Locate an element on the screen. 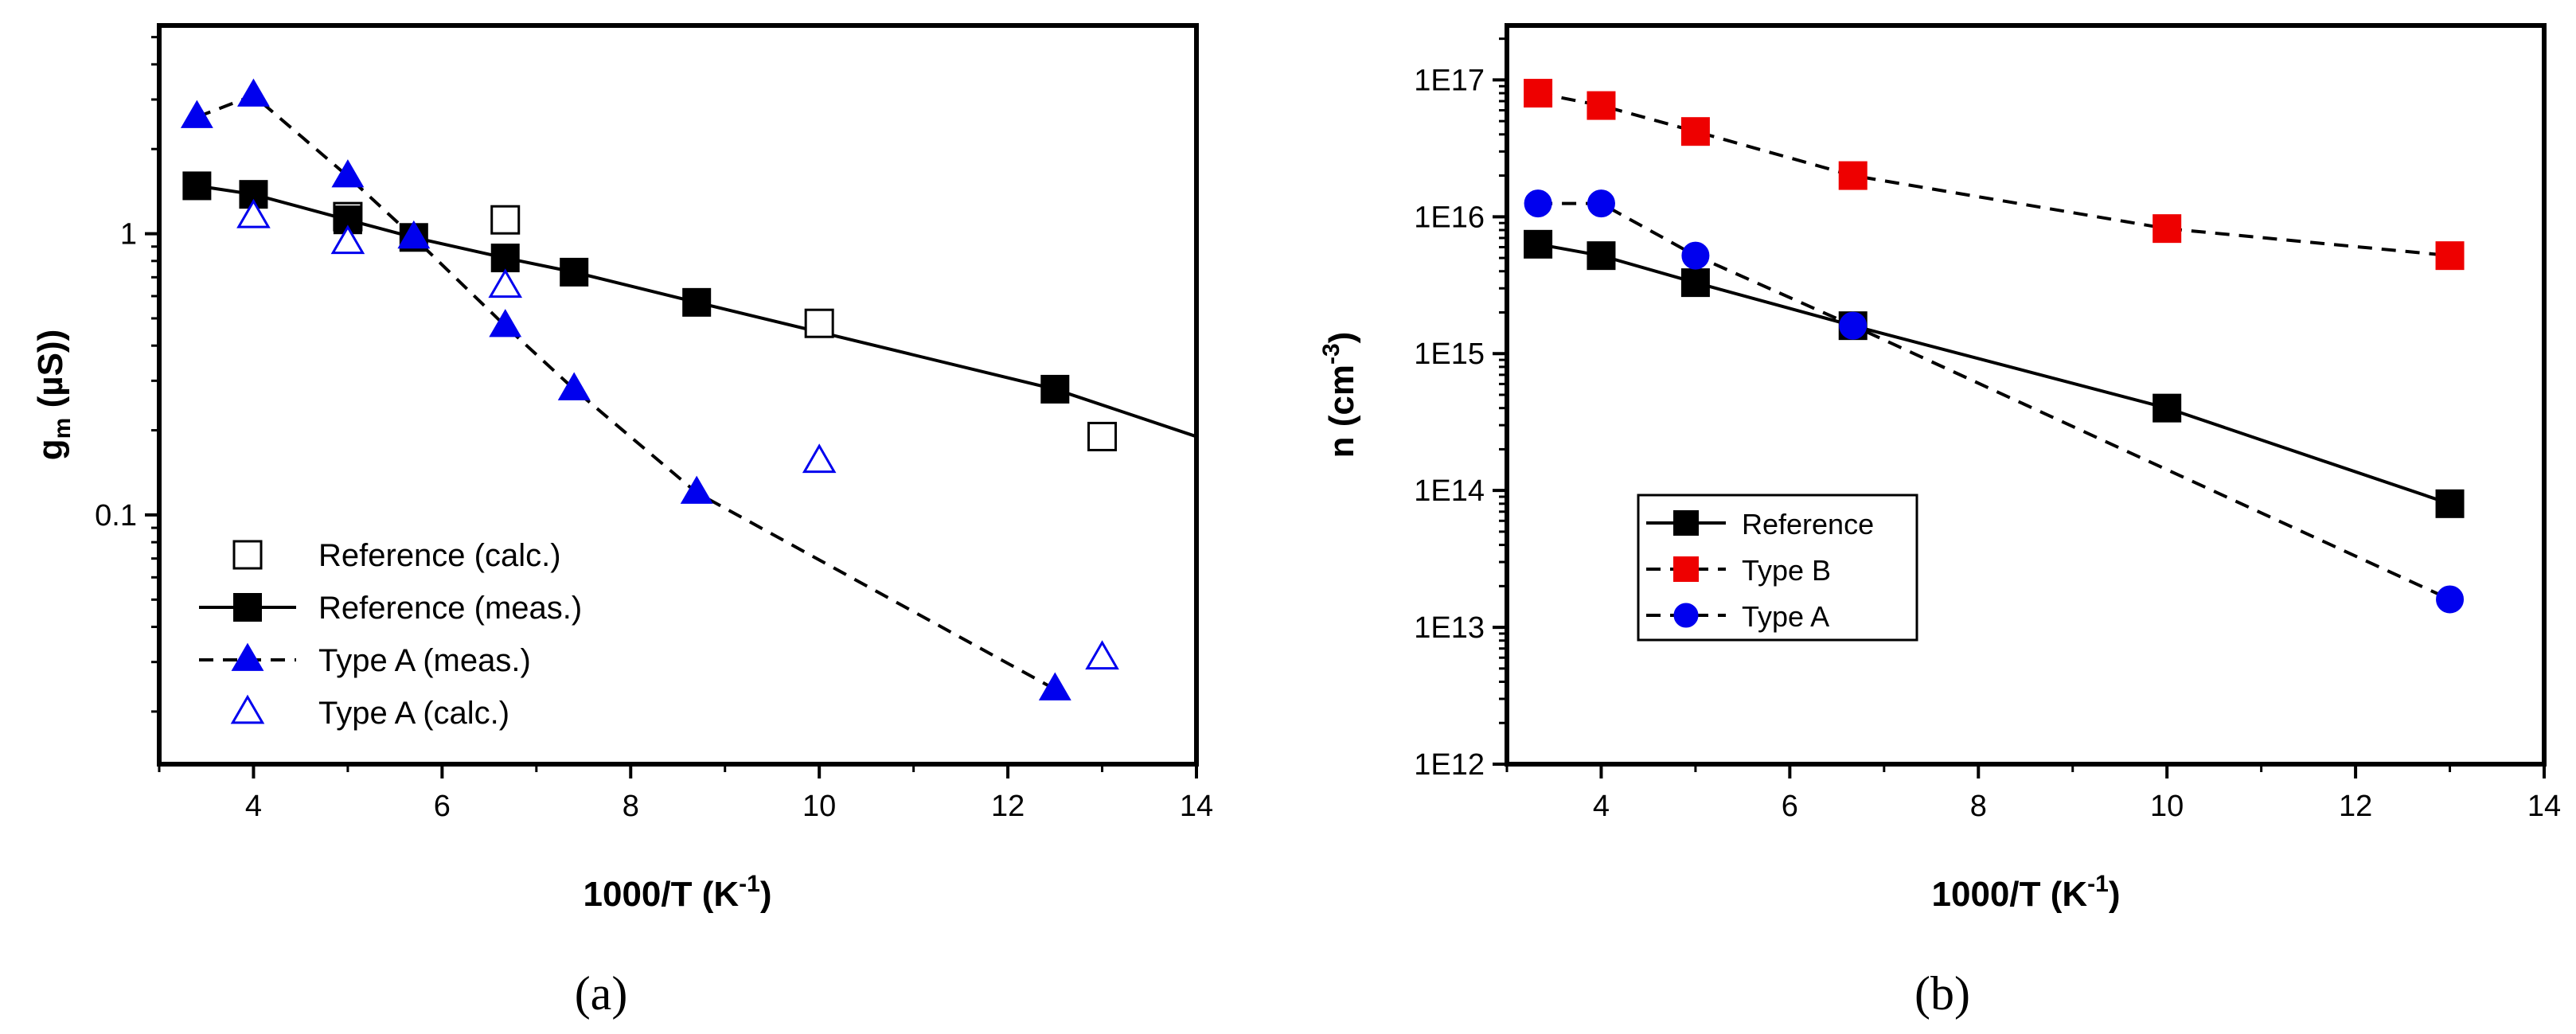  panel-a-legend-label: Type A (calc.) is located at coordinates (413, 713).